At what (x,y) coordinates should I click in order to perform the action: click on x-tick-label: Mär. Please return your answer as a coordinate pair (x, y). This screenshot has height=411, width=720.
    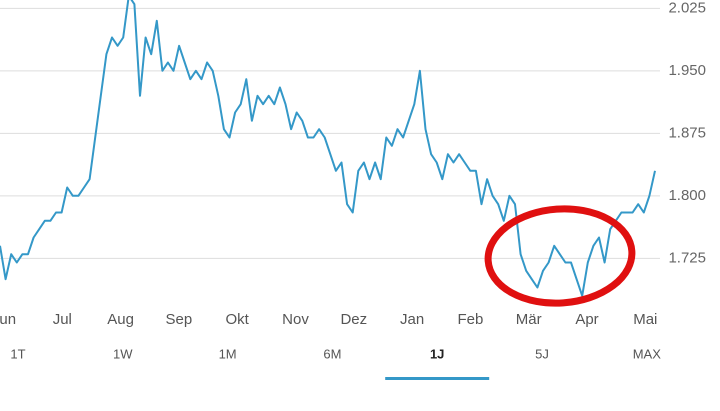
    Looking at the image, I should click on (529, 319).